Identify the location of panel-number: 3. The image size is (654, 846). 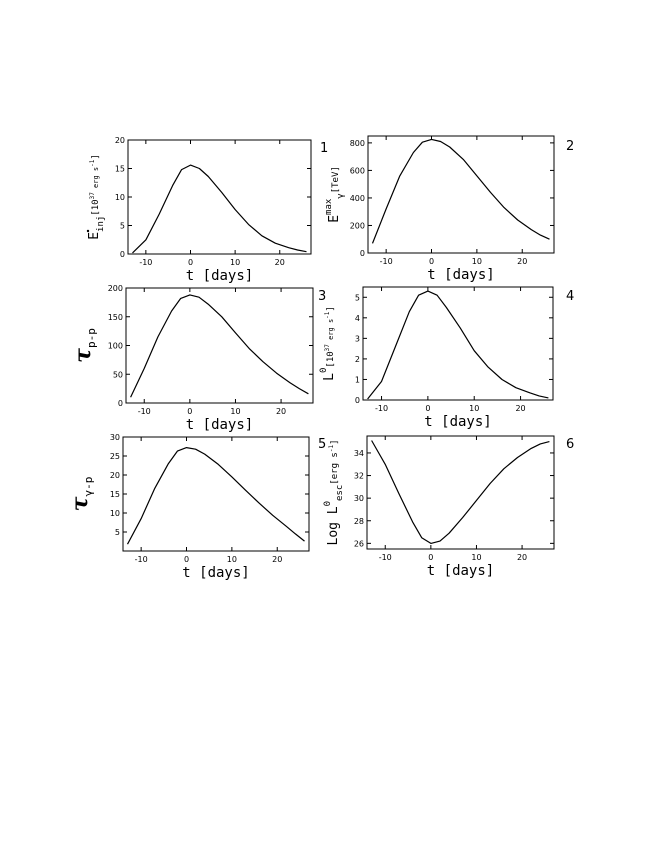
(322, 296).